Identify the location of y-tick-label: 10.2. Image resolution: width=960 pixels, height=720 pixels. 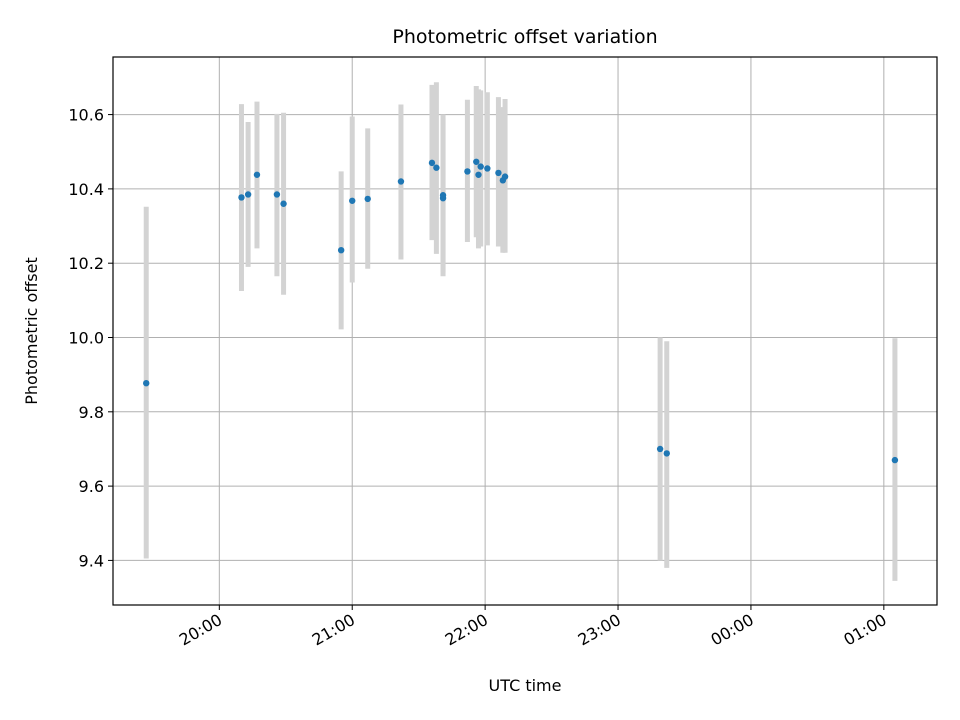
(86, 263).